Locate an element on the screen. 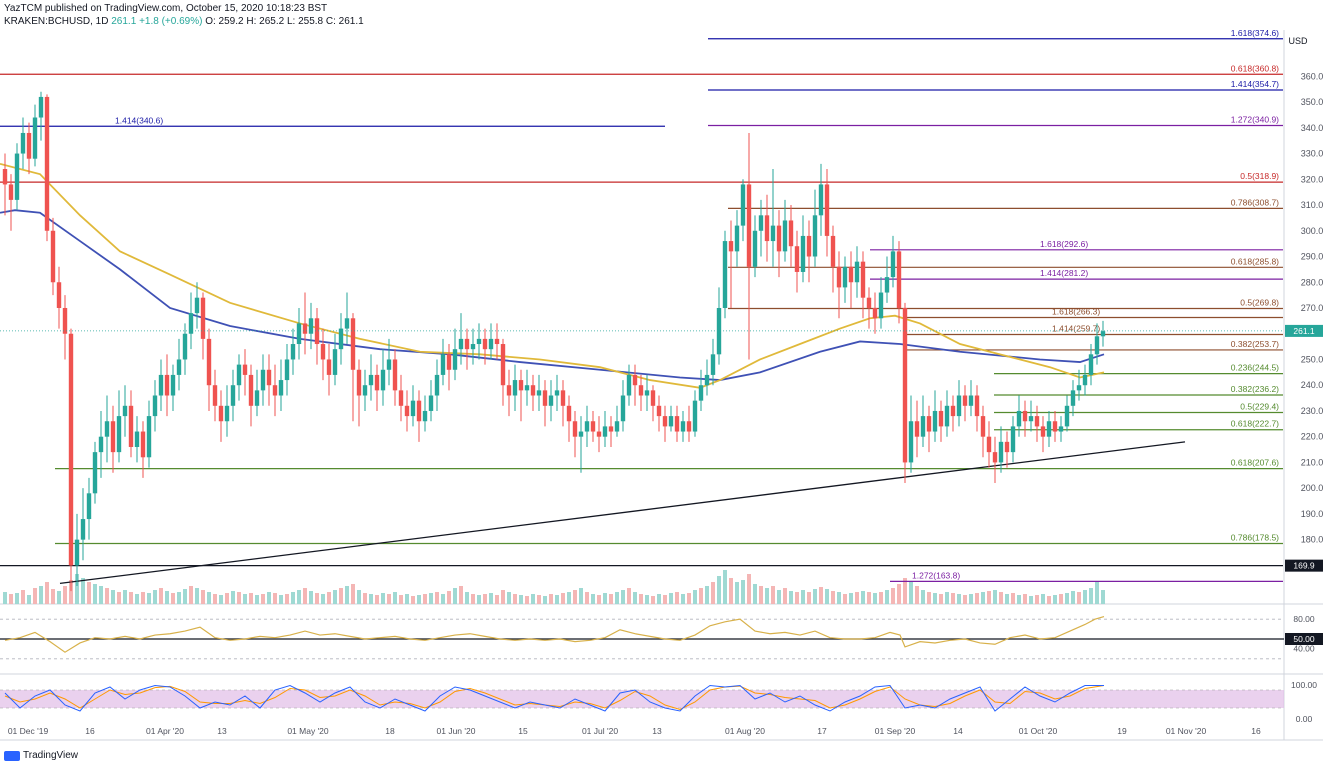 The width and height of the screenshot is (1323, 768). fib-level-label: 0.618(222.7) is located at coordinates (1255, 424).